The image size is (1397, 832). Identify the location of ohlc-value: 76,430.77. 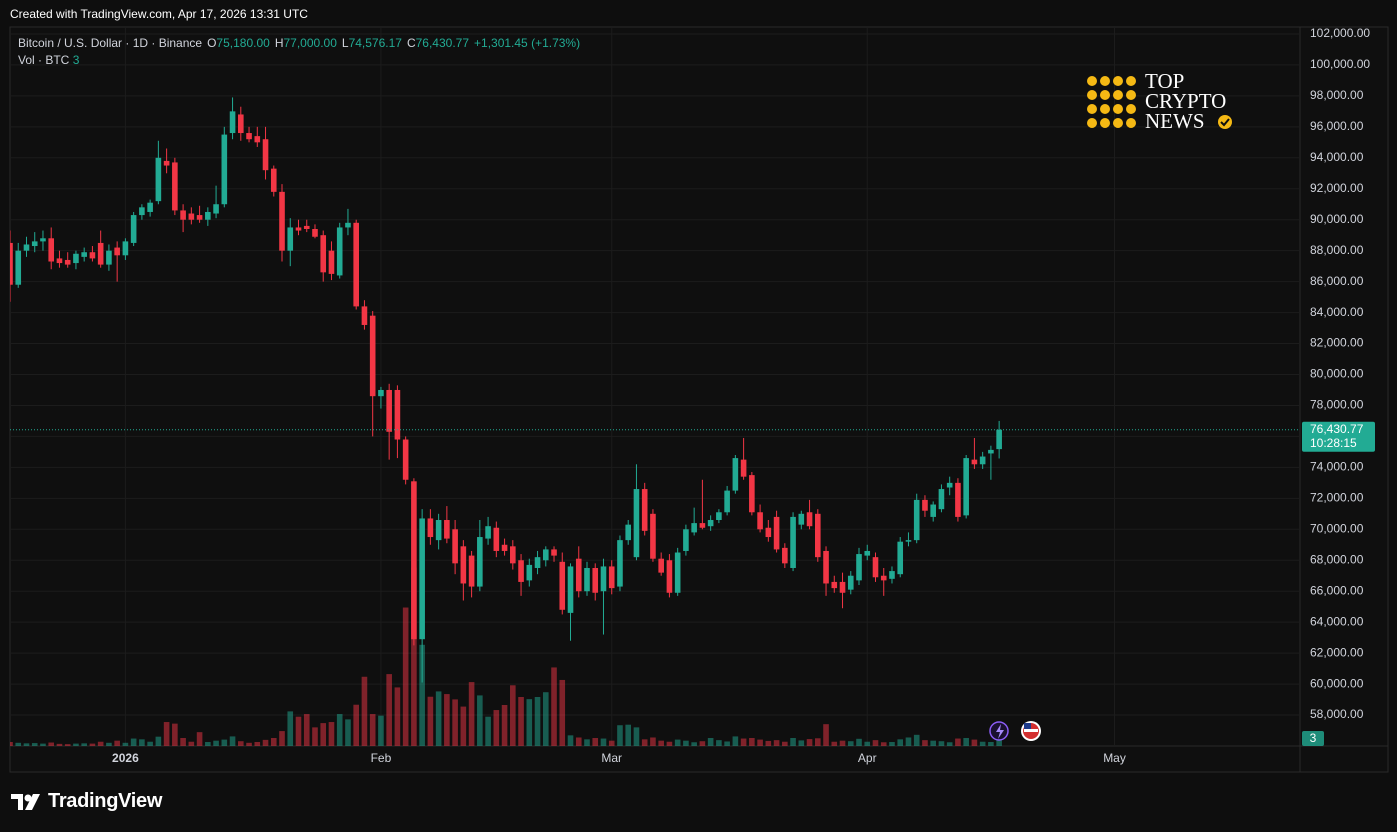
(442, 43).